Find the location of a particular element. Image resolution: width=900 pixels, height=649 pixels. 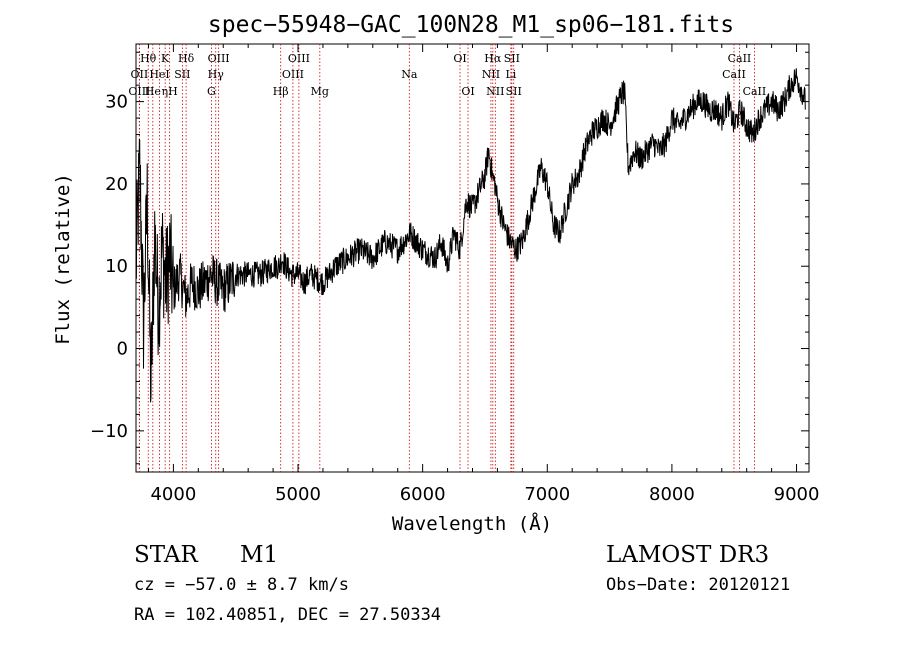

line-marker-label: Li is located at coordinates (510, 74).